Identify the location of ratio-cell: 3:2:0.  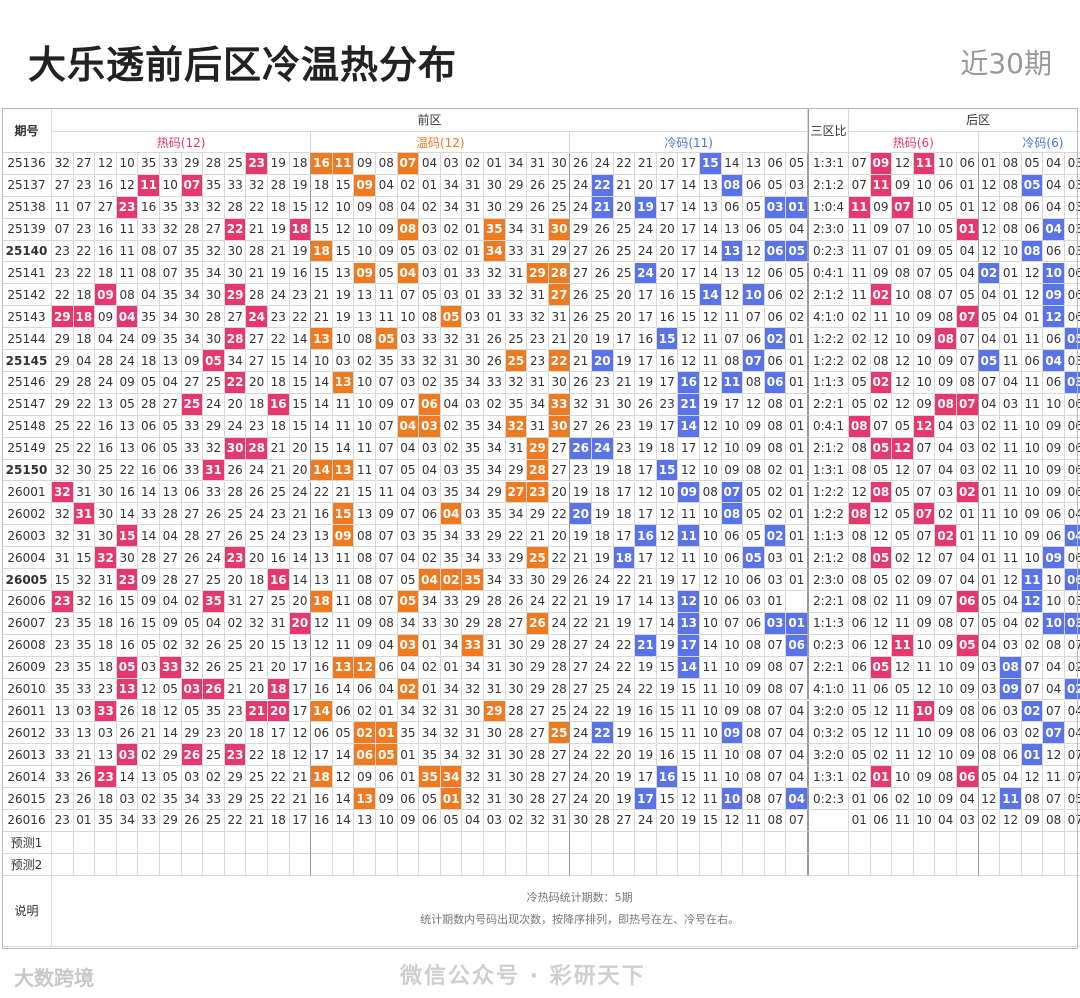
(828, 755).